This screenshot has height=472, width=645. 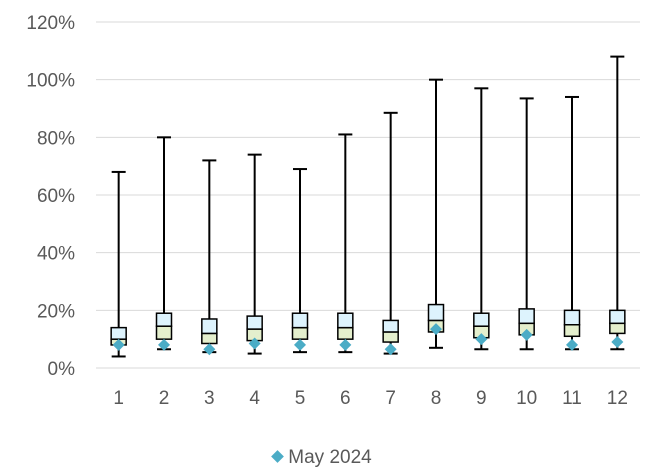 I want to click on y-tick-label: 40%, so click(x=56, y=254).